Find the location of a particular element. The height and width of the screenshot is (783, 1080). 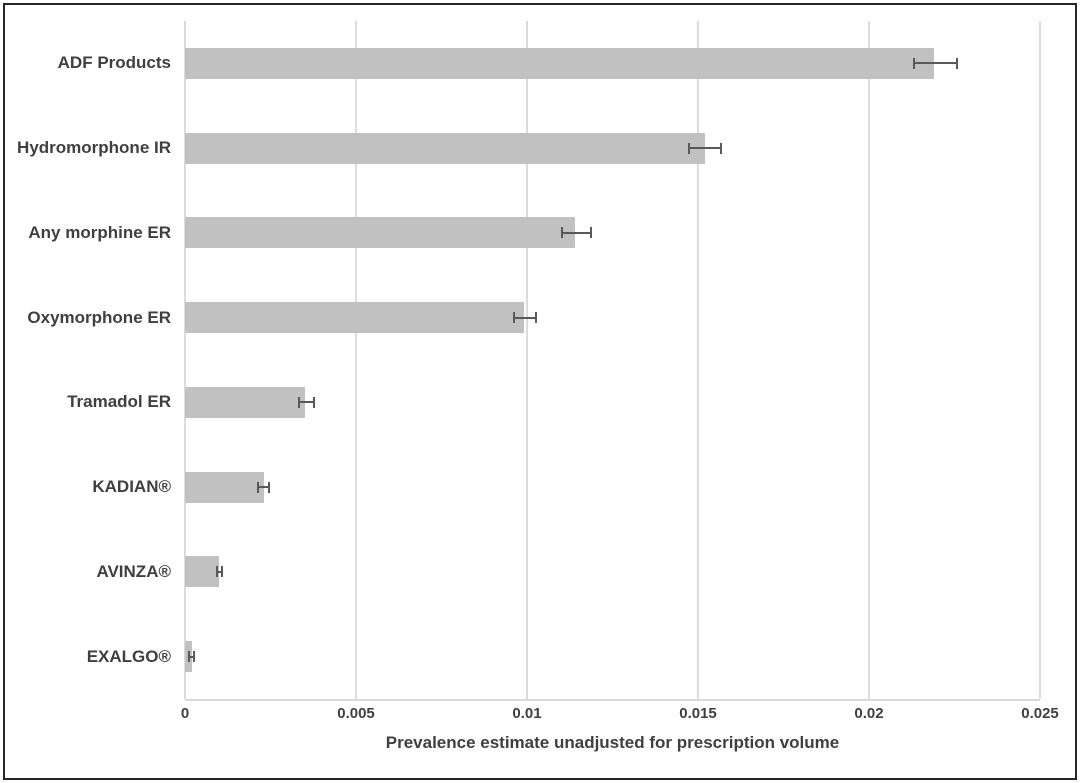

category-label: Oxymorphone ER is located at coordinates (99, 317).